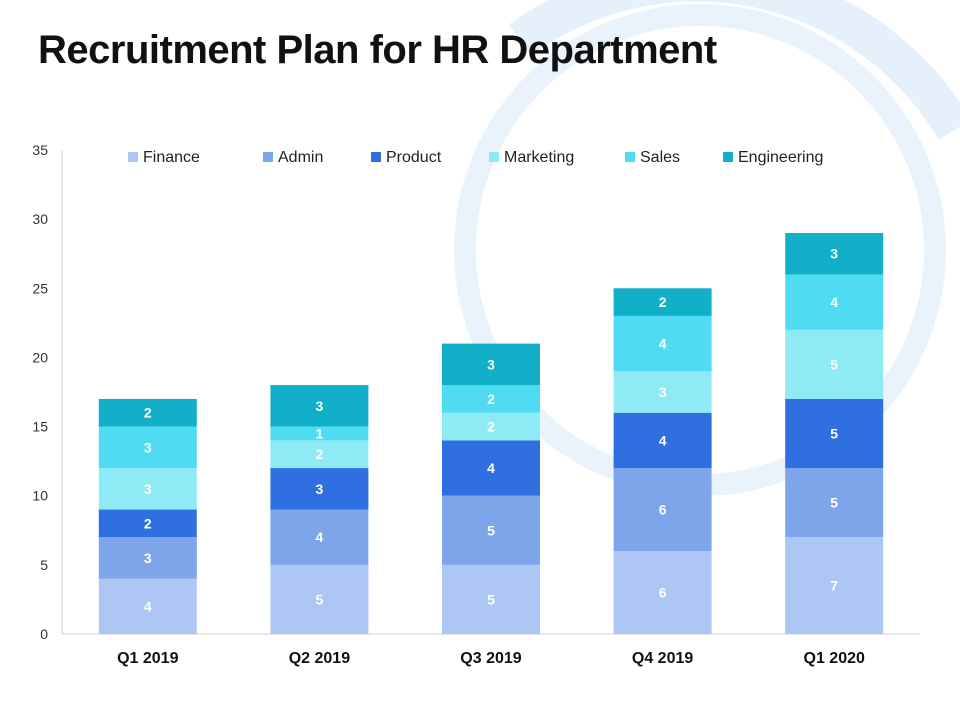 The height and width of the screenshot is (720, 960). I want to click on data-label: 1, so click(320, 433).